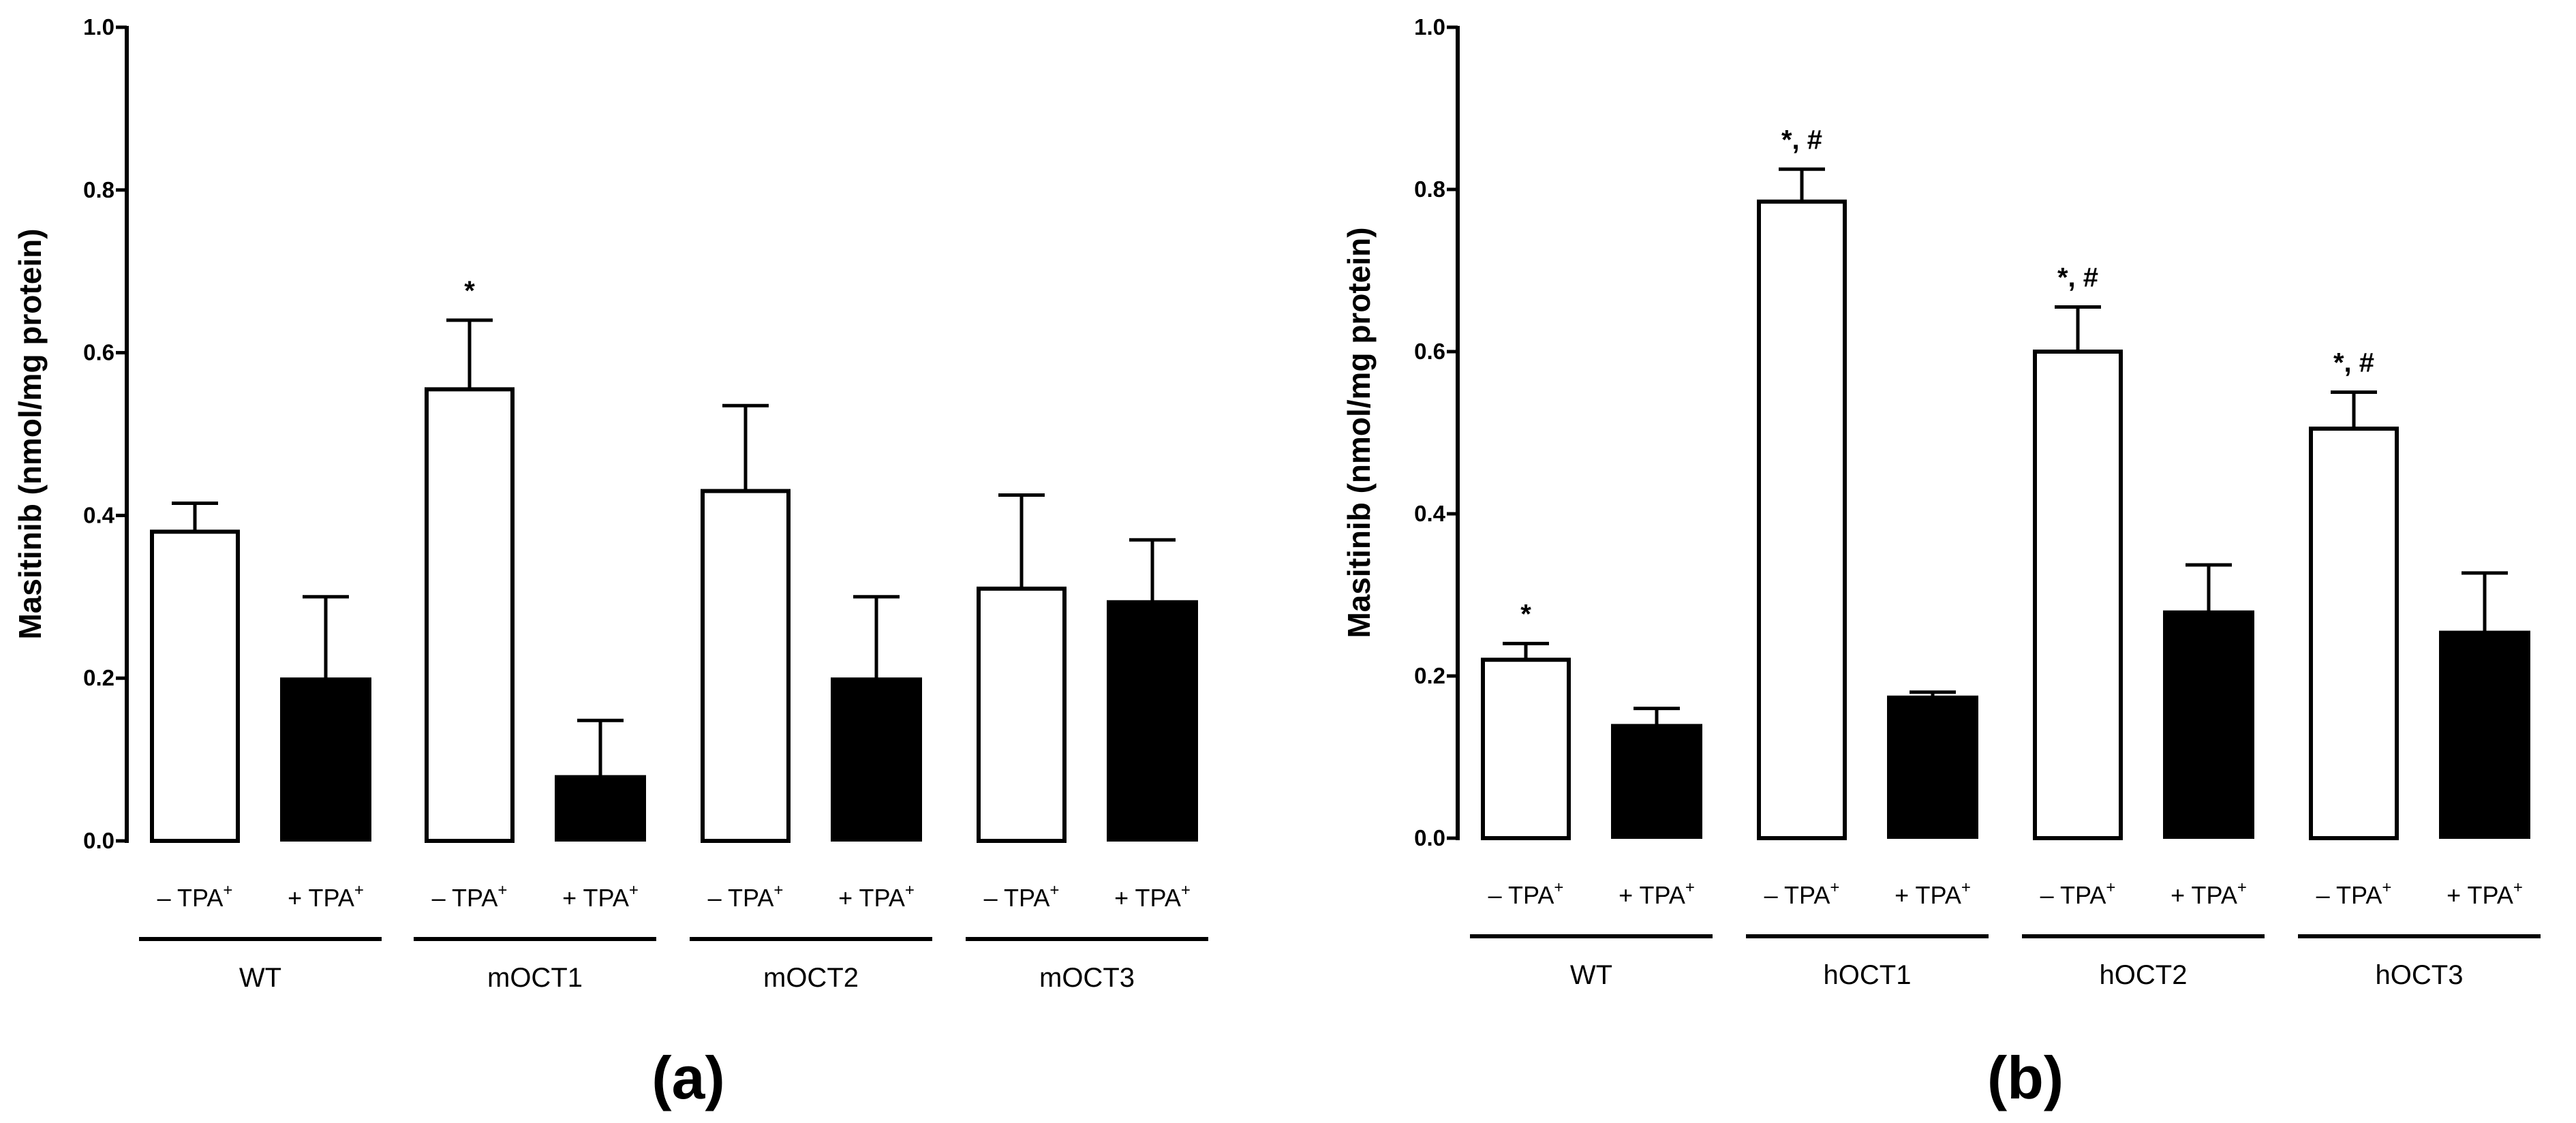 The width and height of the screenshot is (2576, 1123). What do you see at coordinates (1429, 675) in the screenshot?
I see `b-y-tick-label: 0.2` at bounding box center [1429, 675].